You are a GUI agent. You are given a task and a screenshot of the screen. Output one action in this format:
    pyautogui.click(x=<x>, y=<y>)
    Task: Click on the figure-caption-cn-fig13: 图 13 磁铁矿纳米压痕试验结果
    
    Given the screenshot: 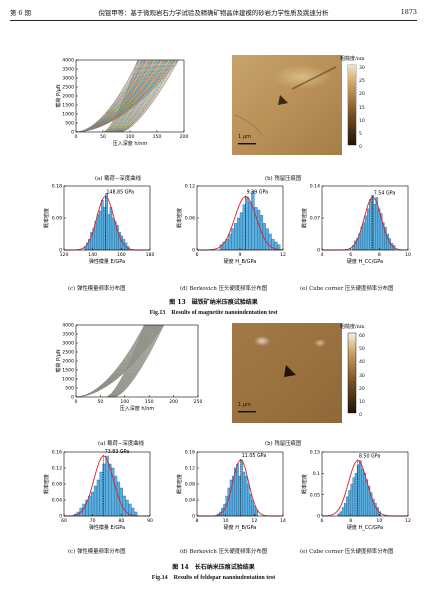 What is the action you would take?
    pyautogui.click(x=213, y=302)
    